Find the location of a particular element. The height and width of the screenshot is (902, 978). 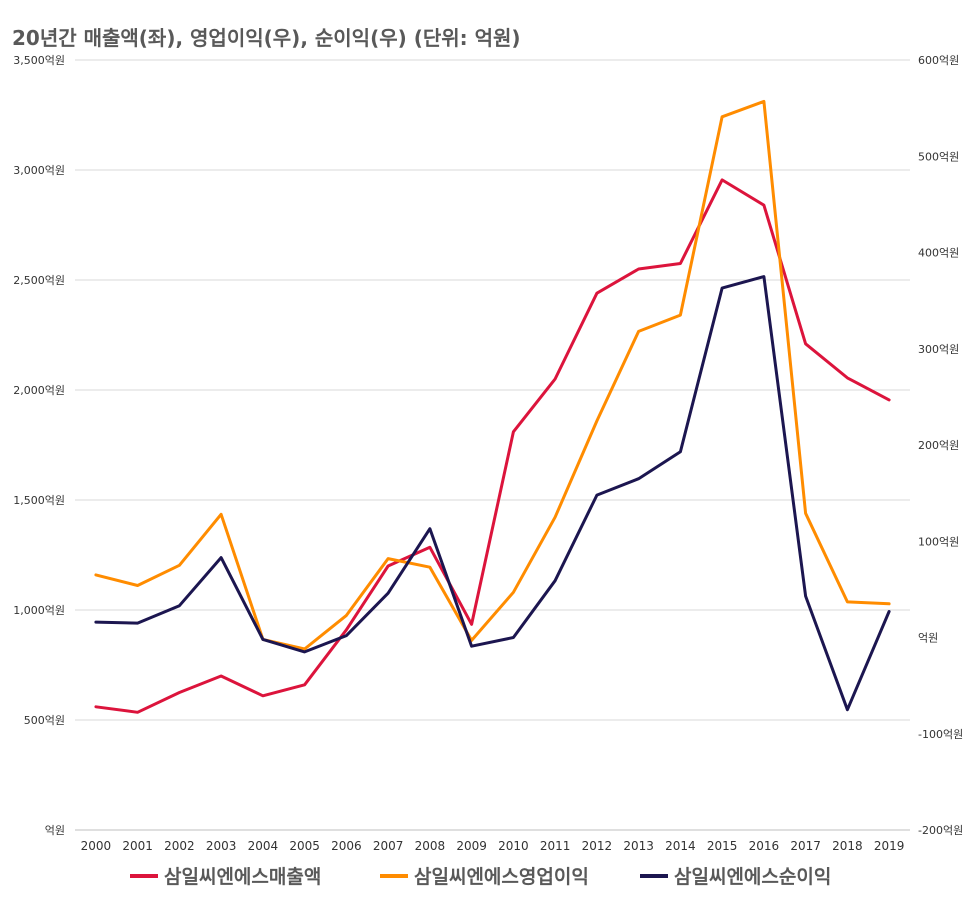

legend-label-net-profit: 삼일씨엔에스순이익 is located at coordinates (753, 877).